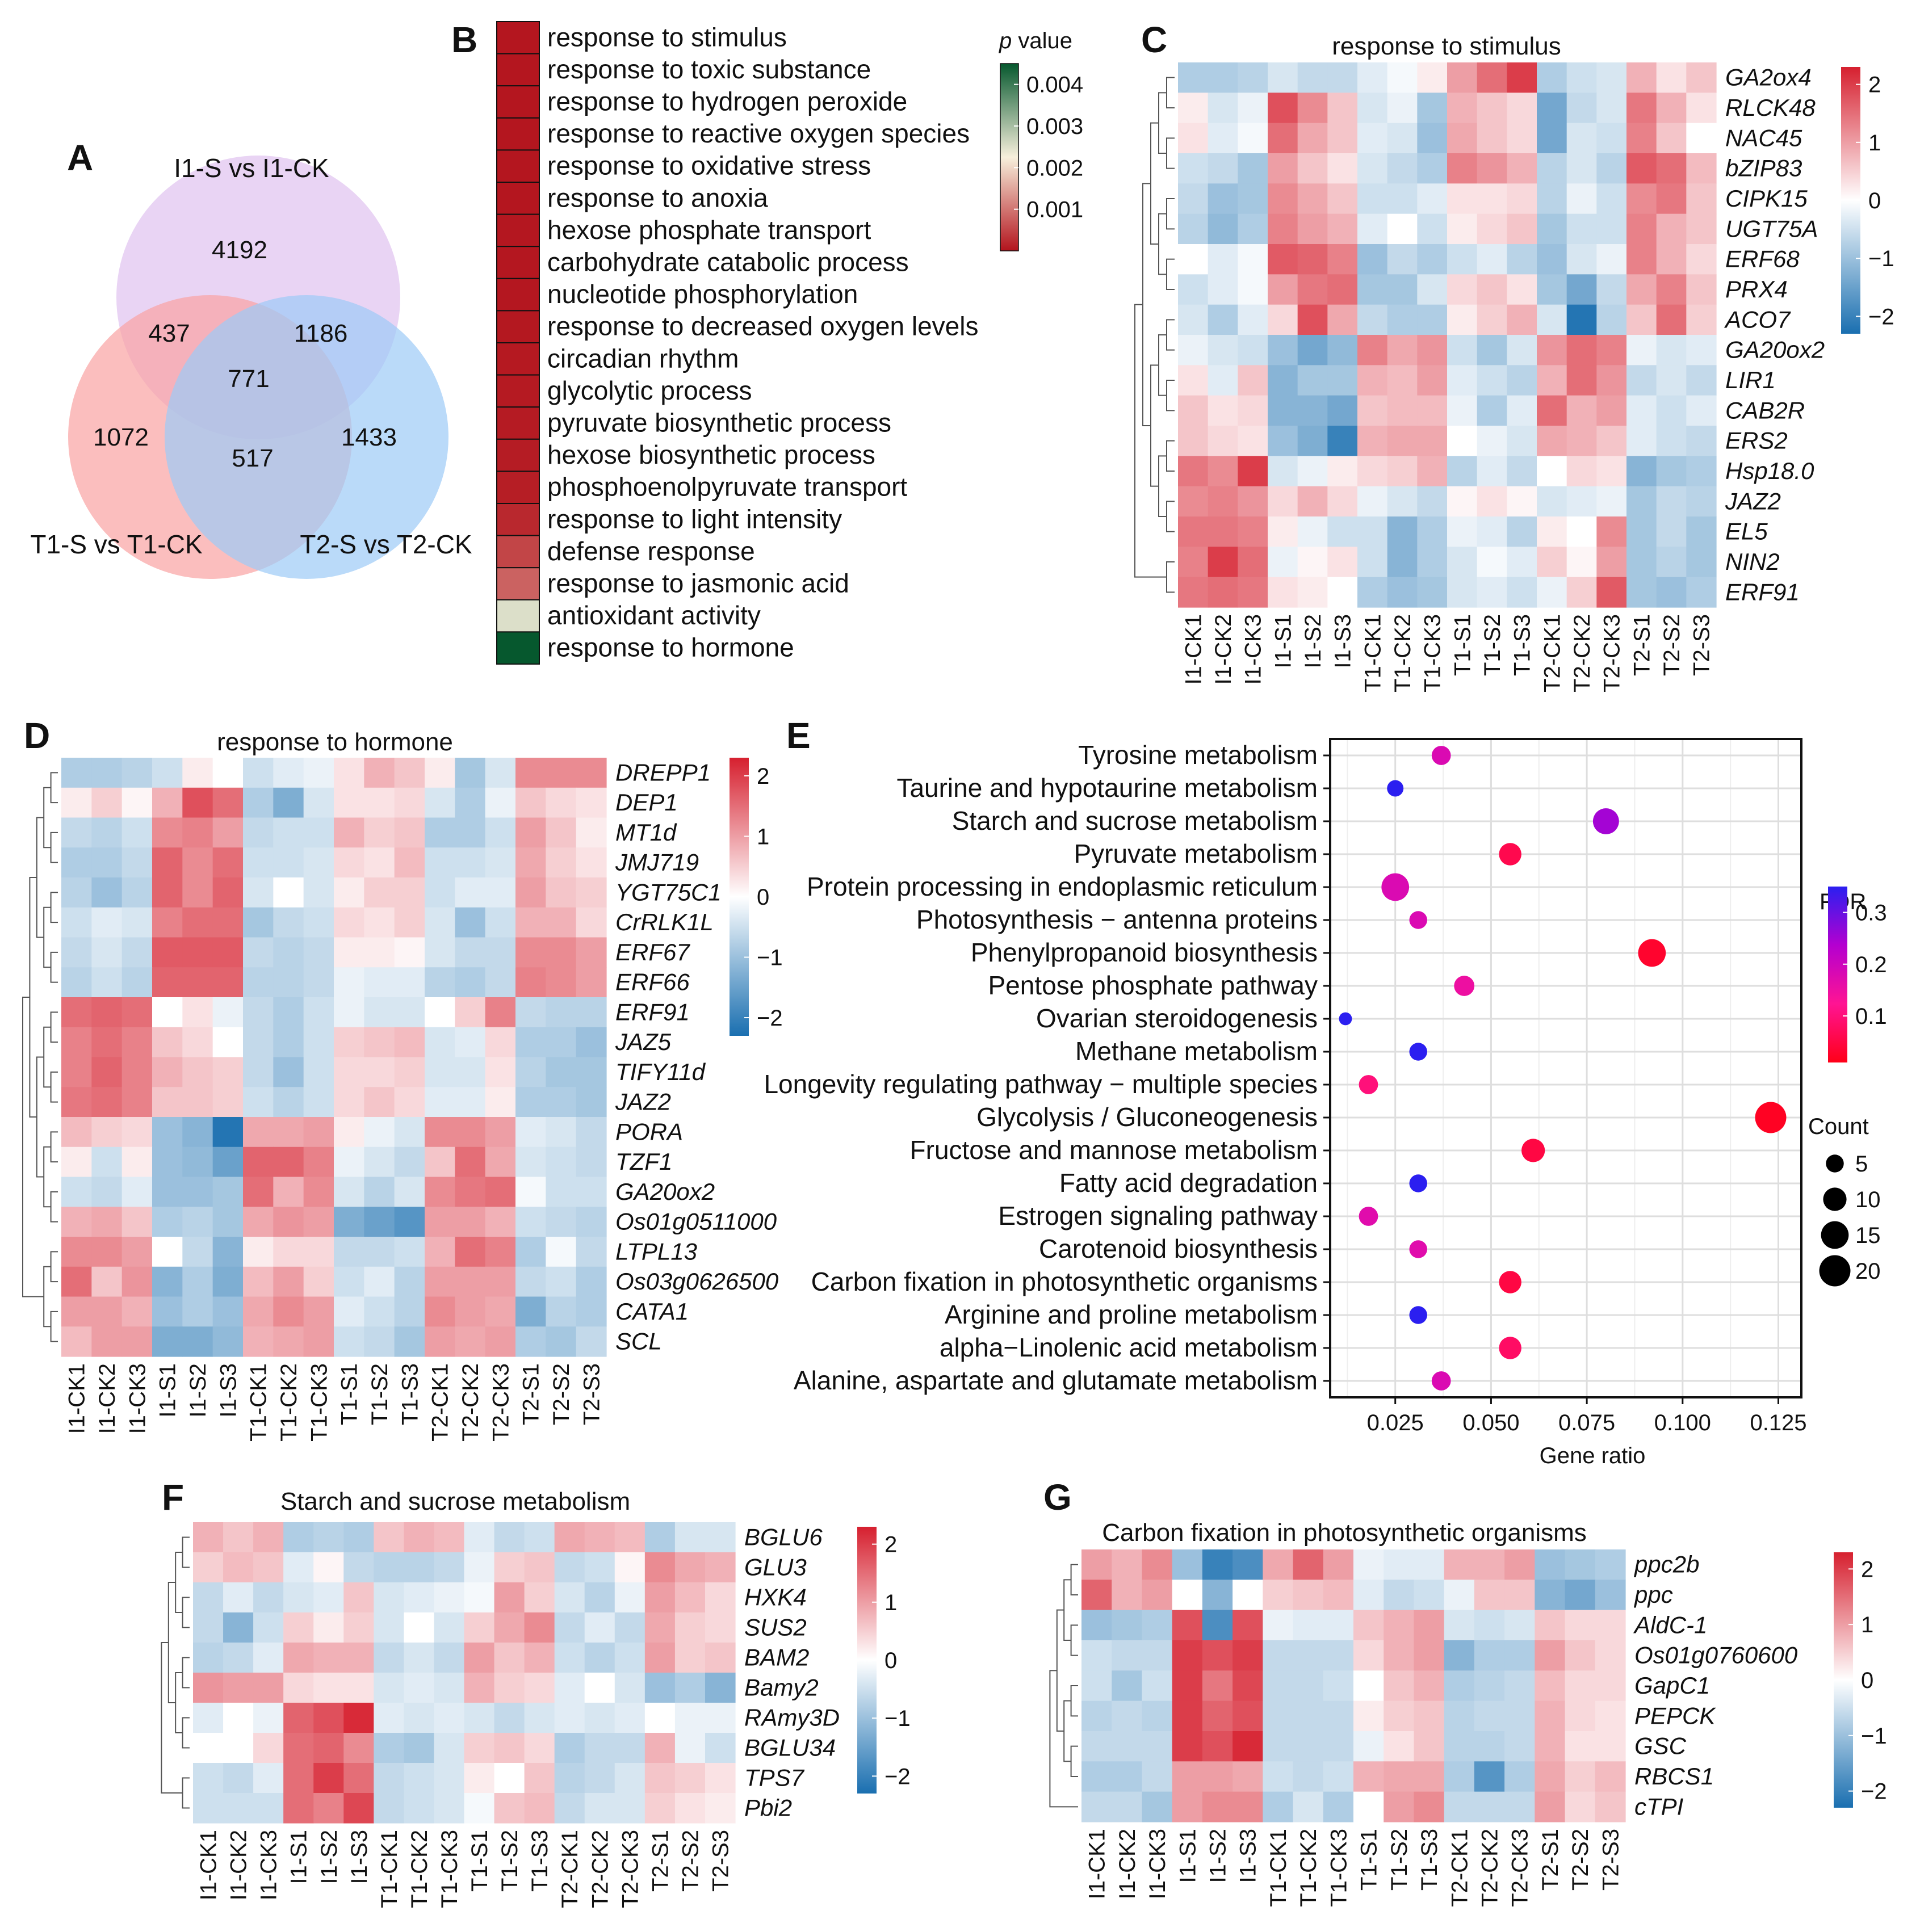 This screenshot has width=1920, height=1932. I want to click on p-value-tick-label: 0.004, so click(1054, 85).